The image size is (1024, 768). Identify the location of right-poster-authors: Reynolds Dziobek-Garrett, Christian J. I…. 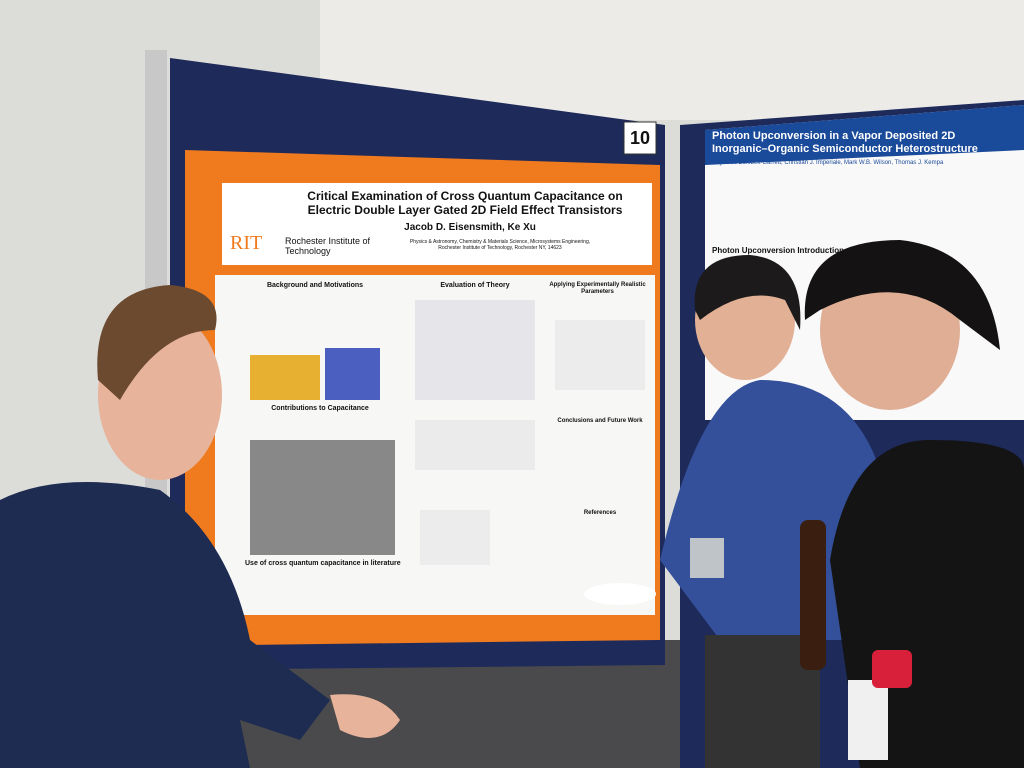
(828, 163).